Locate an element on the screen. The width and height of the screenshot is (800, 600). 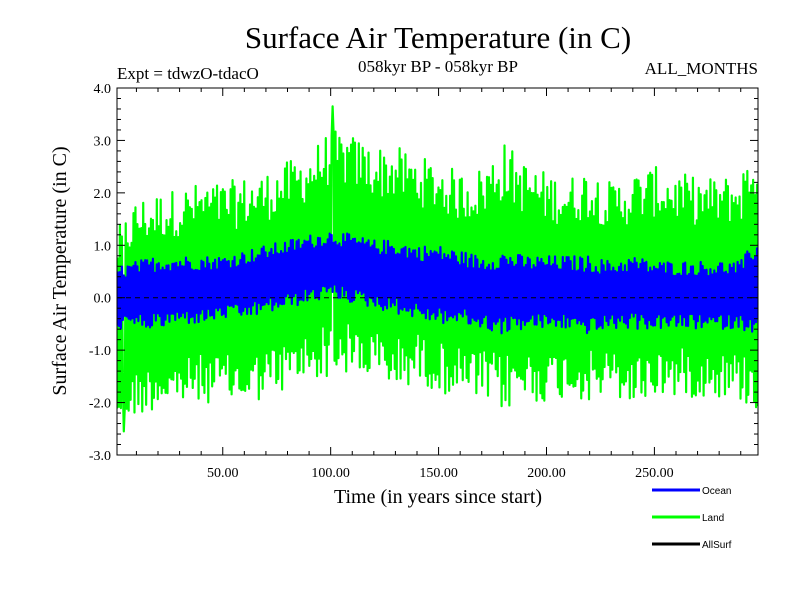
legend-label-ocean: Ocean is located at coordinates (716, 491).